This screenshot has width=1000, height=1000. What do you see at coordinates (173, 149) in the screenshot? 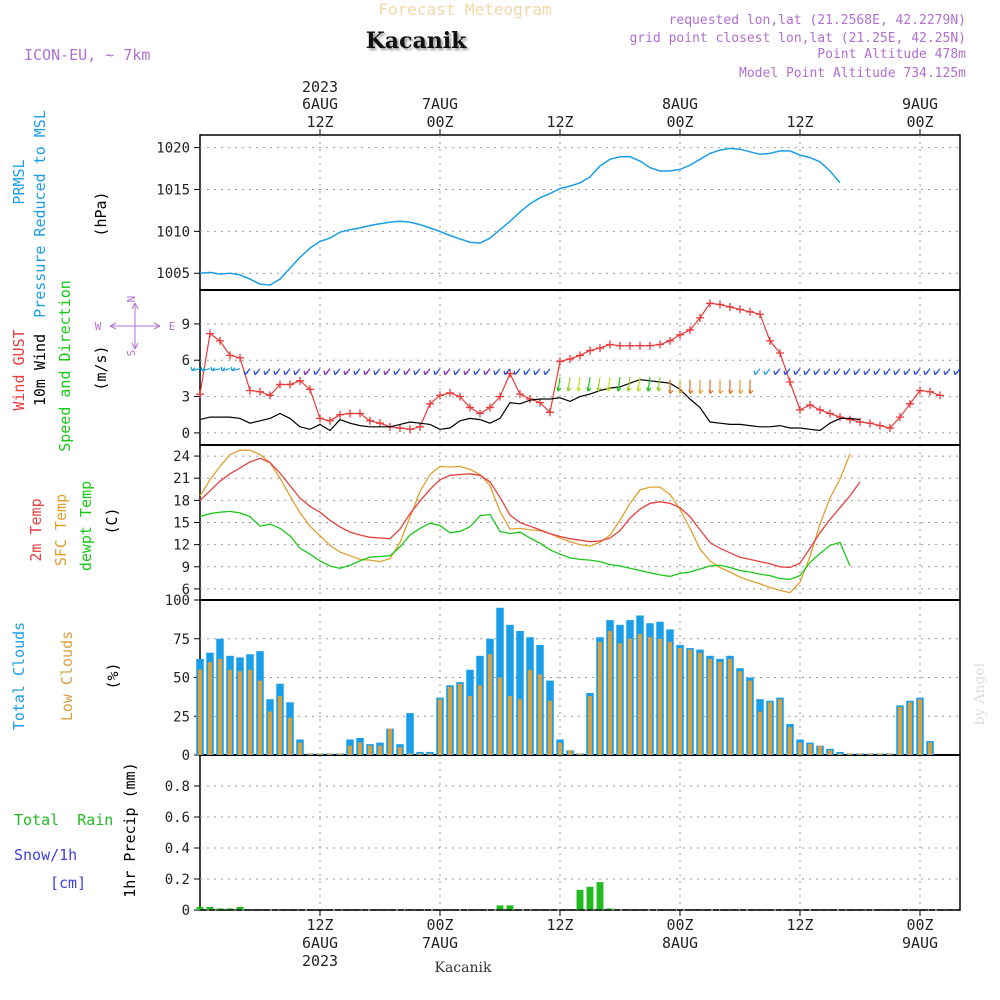
I see `y-tick-label: 1020` at bounding box center [173, 149].